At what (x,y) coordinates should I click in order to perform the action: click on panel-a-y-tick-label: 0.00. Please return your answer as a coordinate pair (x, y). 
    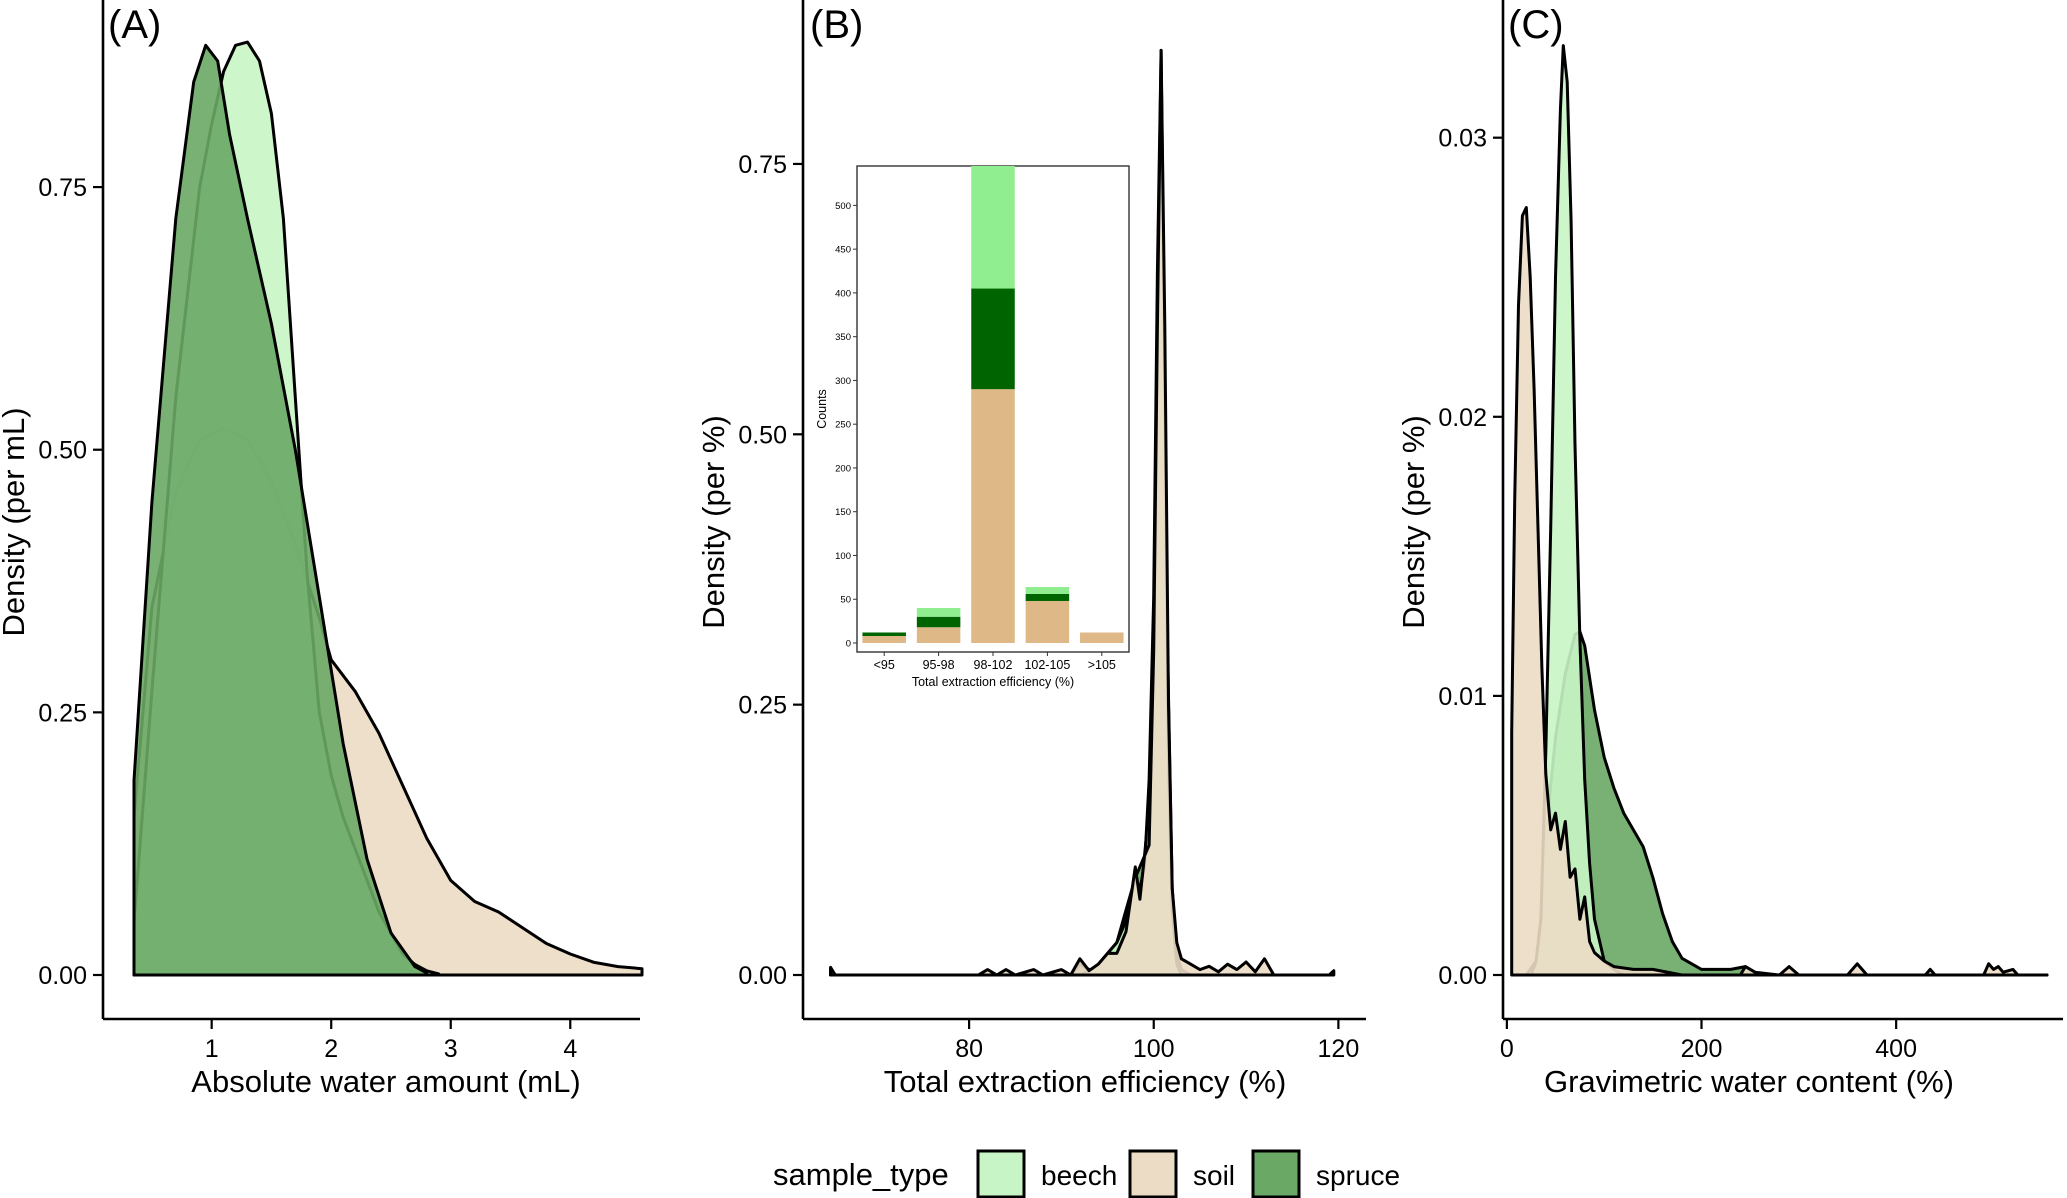
    Looking at the image, I should click on (62, 976).